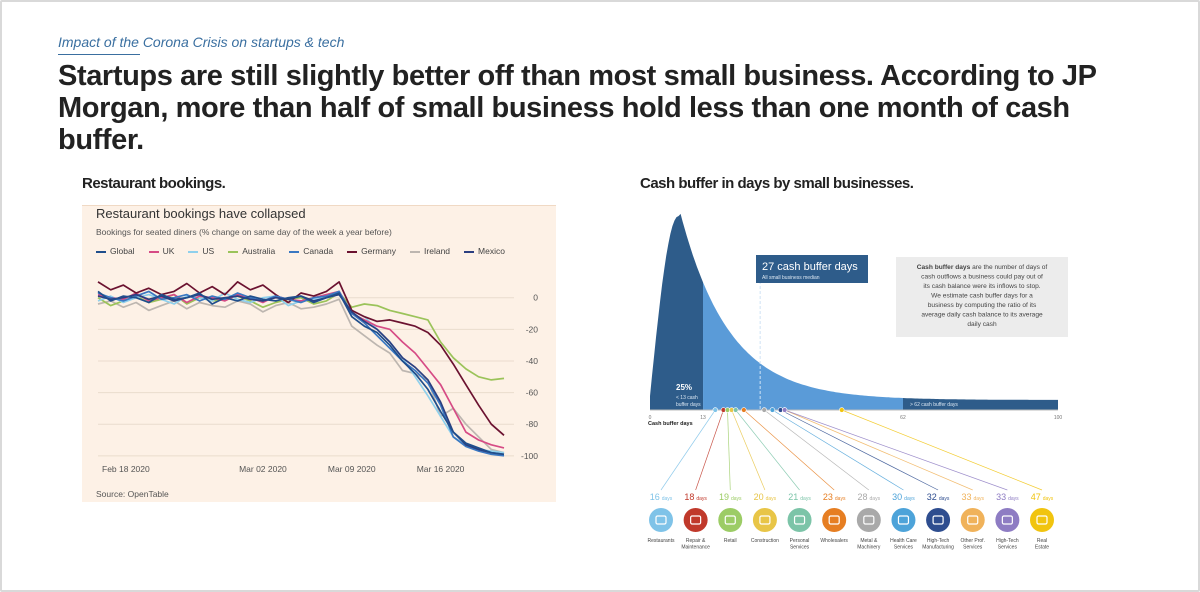  I want to click on low-quartile-area, so click(677, 311).